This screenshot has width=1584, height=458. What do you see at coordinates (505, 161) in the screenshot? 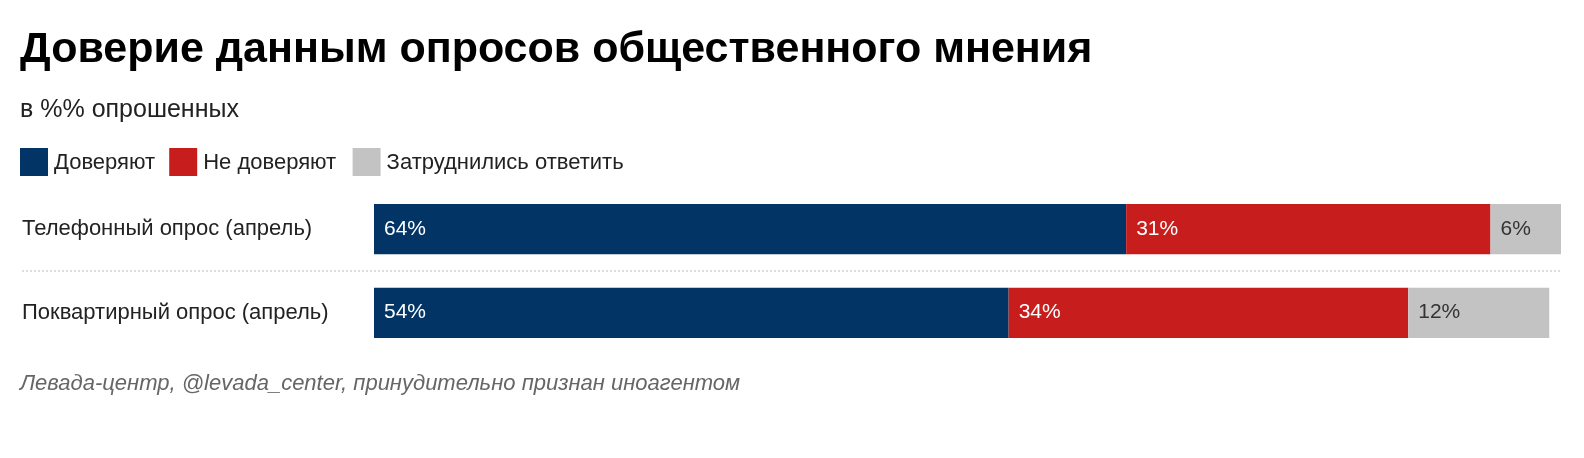
I see `legend-label: Затруднились ответить` at bounding box center [505, 161].